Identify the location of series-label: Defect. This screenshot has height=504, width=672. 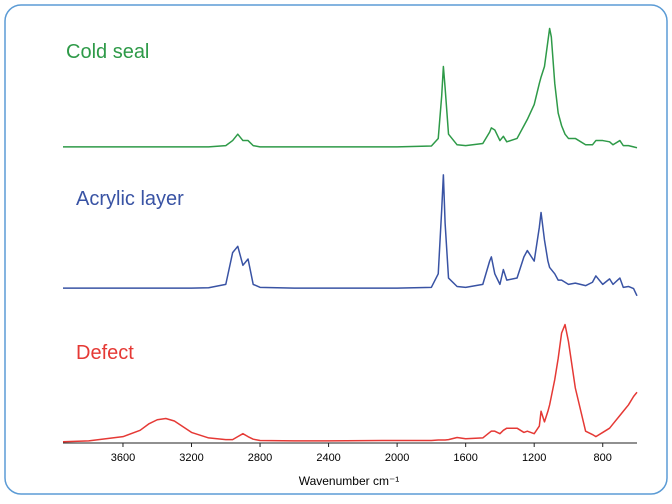
(105, 353).